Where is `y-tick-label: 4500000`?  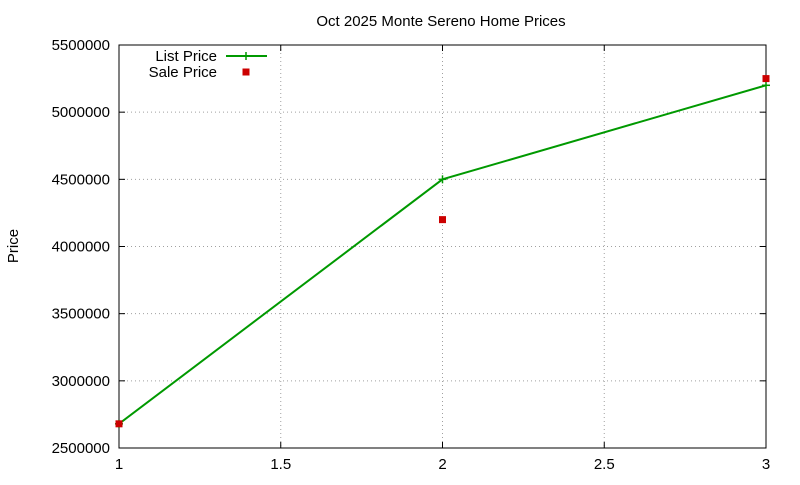 y-tick-label: 4500000 is located at coordinates (81, 179).